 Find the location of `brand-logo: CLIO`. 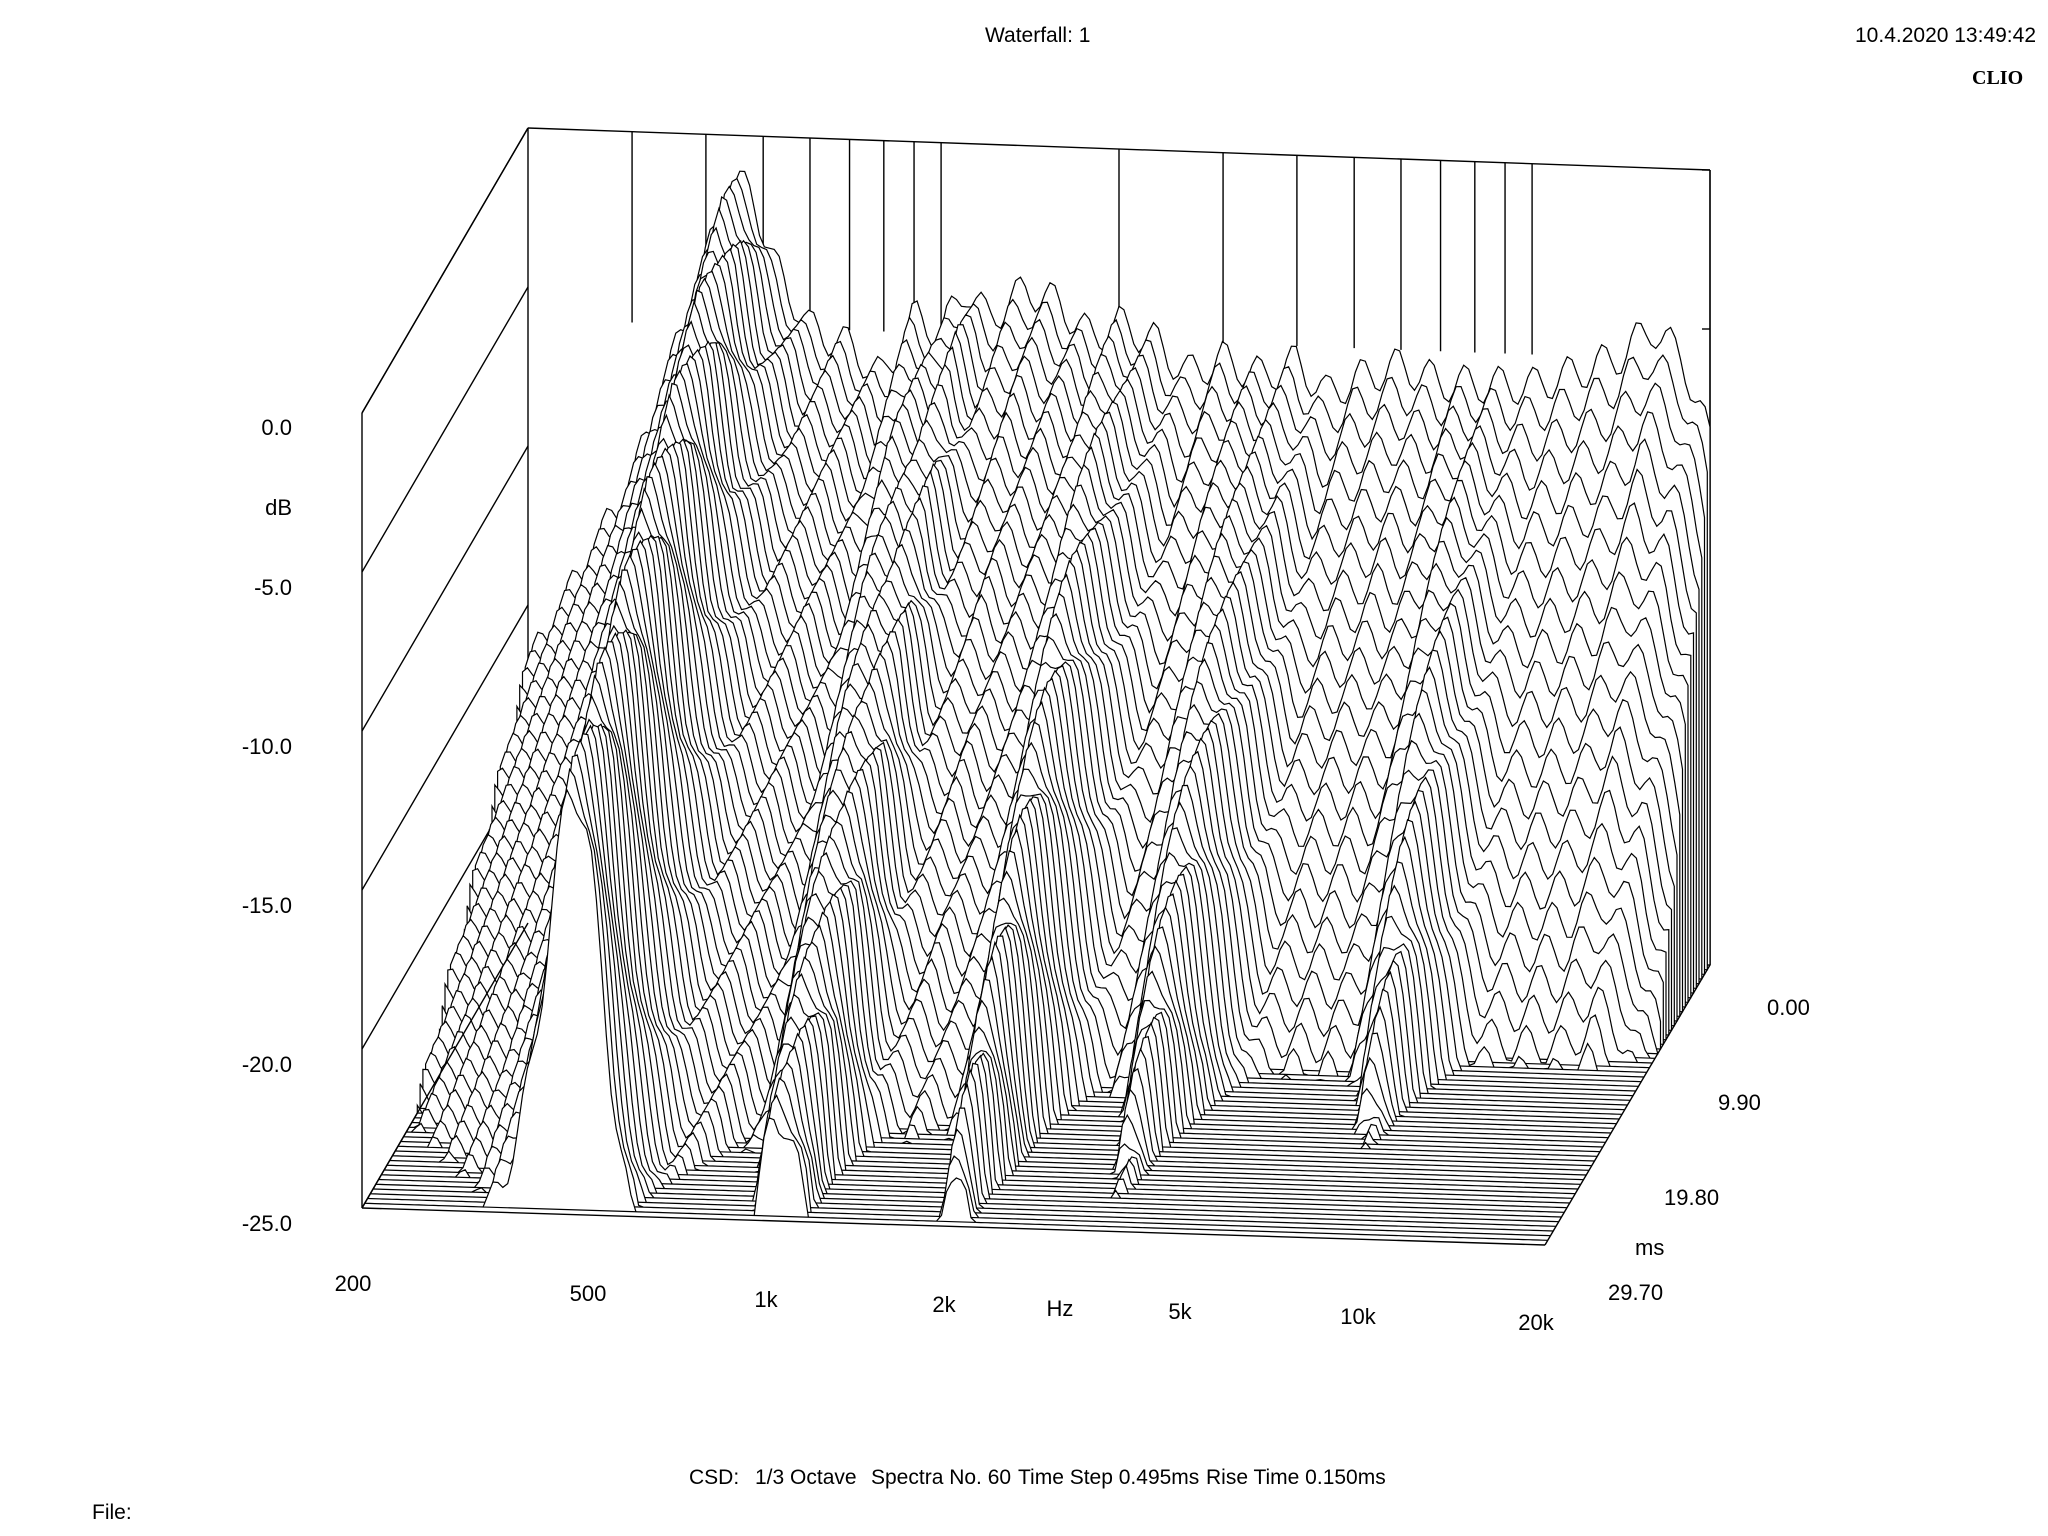

brand-logo: CLIO is located at coordinates (1998, 78).